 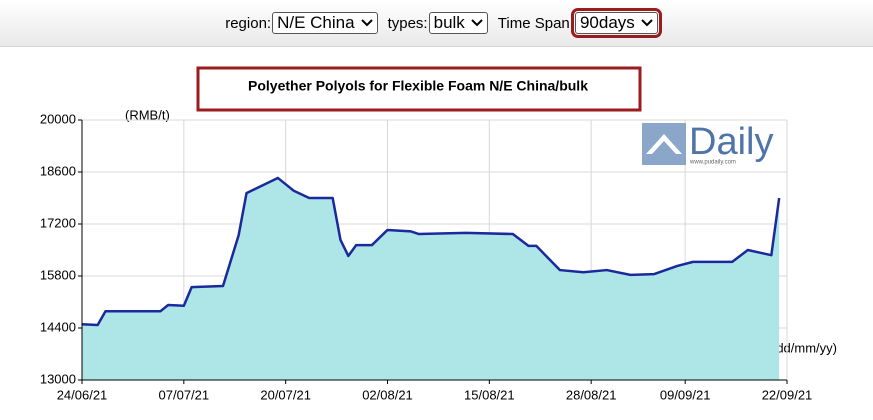 I want to click on logo-name: Daily, so click(x=731, y=142).